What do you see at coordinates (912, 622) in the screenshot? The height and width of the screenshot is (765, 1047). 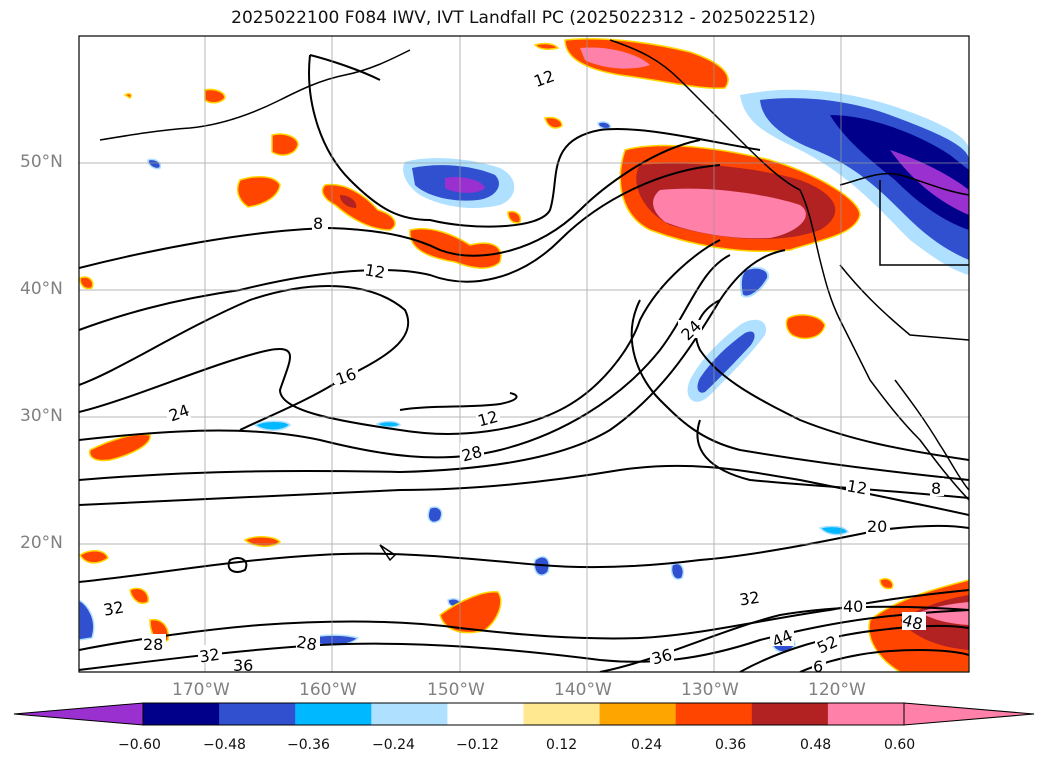 I see `contour-label: 48` at bounding box center [912, 622].